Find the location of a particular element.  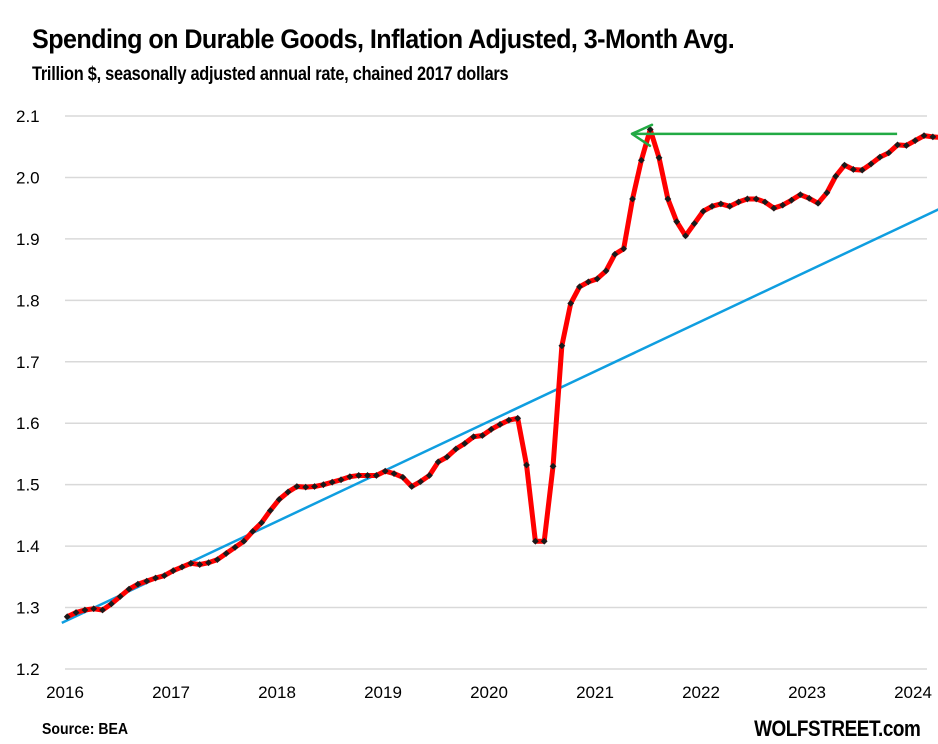

annotation-arrow-head is located at coordinates (642, 135).